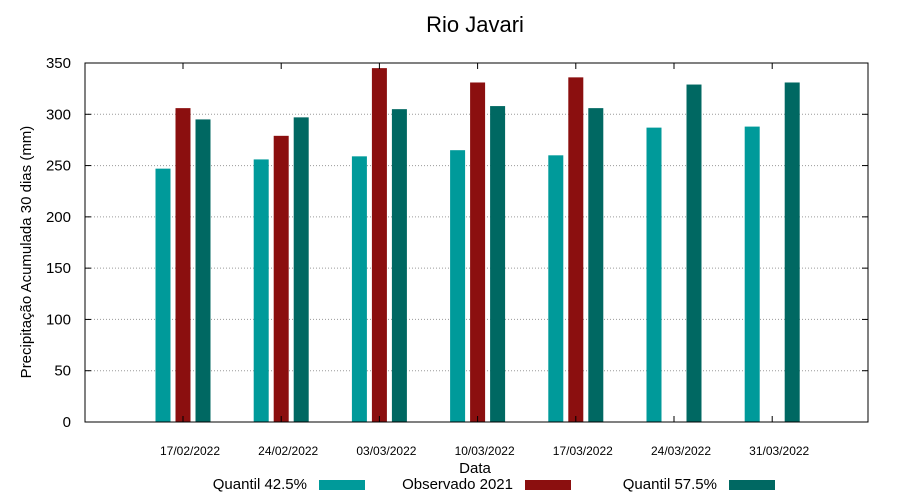  Describe the element at coordinates (58, 319) in the screenshot. I see `y-tick-label: 100` at that location.